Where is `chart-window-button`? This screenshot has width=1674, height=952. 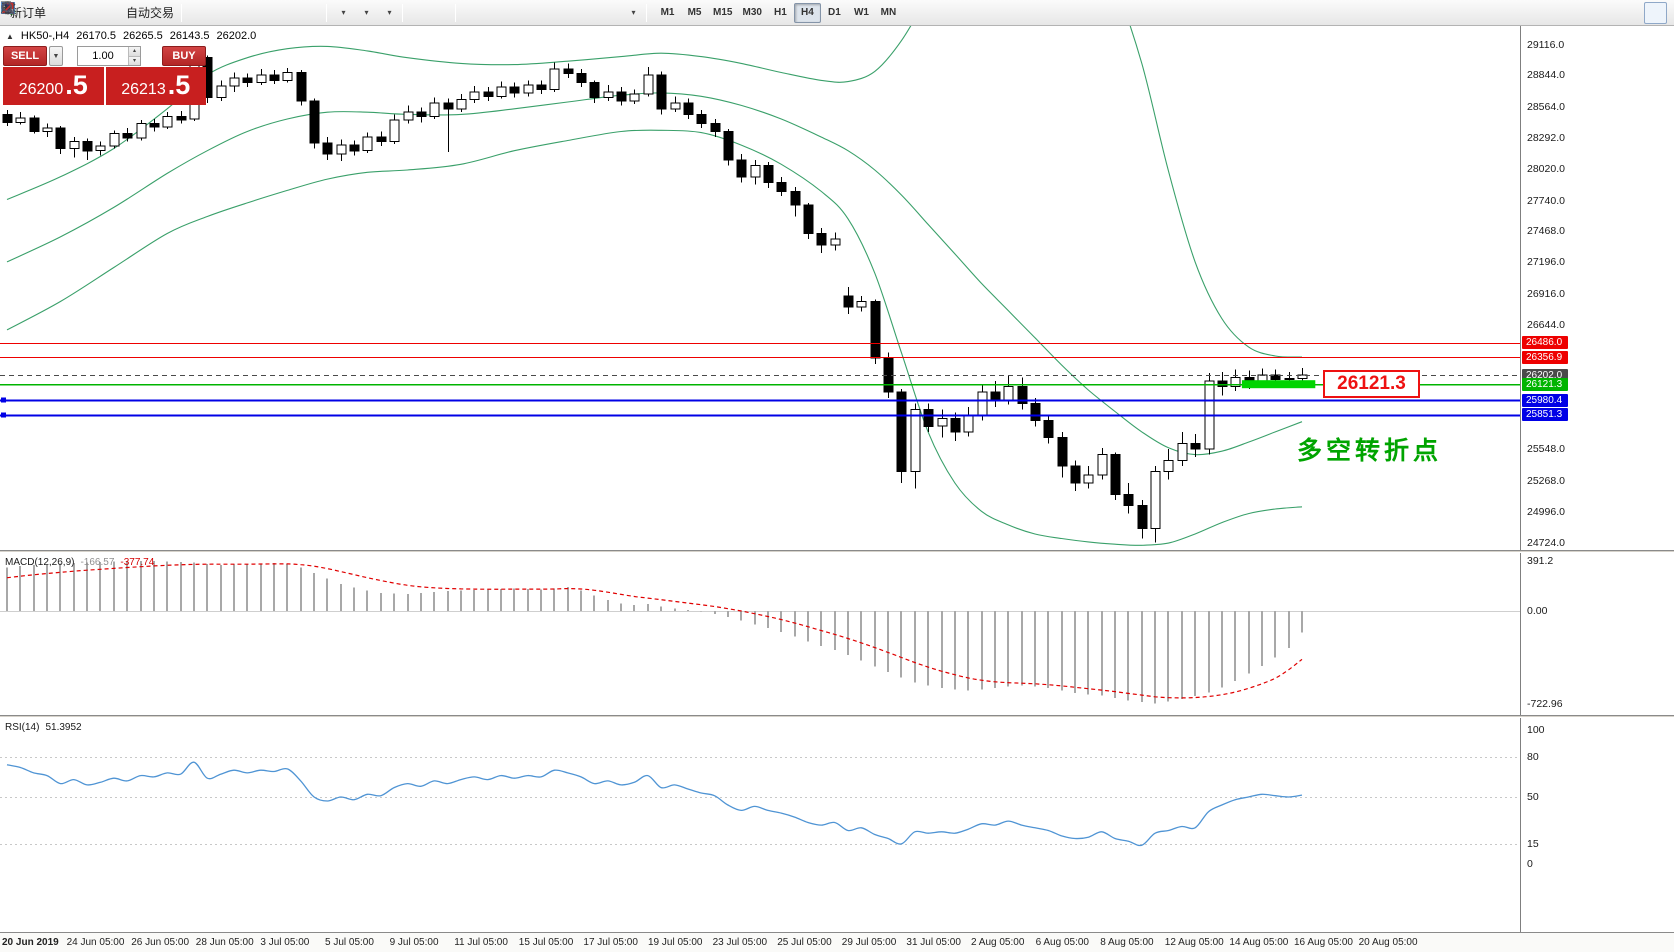
chart-window-button is located at coordinates (37, 13).